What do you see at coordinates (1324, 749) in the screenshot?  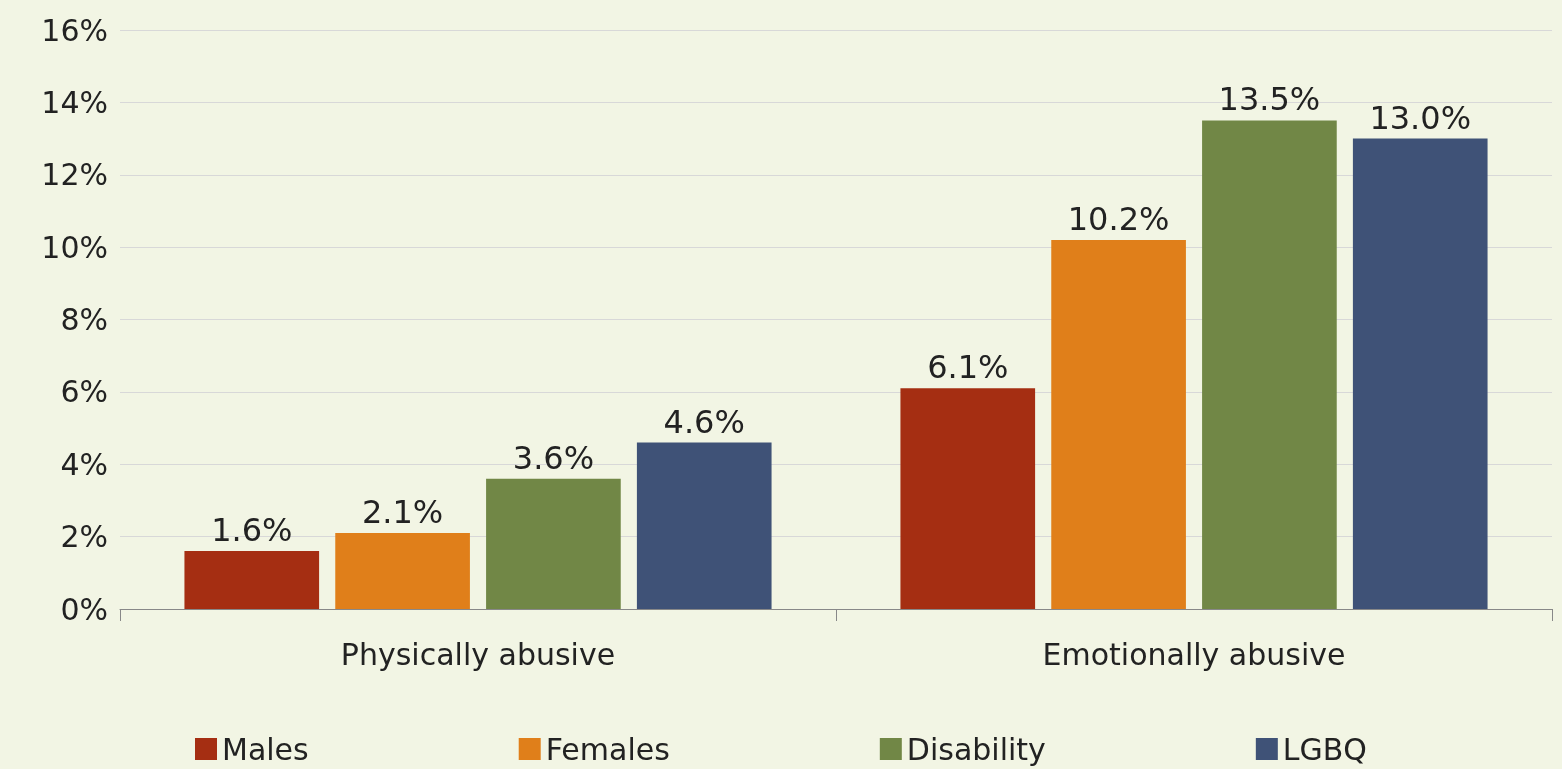 I see `legend-label: LGBQ` at bounding box center [1324, 749].